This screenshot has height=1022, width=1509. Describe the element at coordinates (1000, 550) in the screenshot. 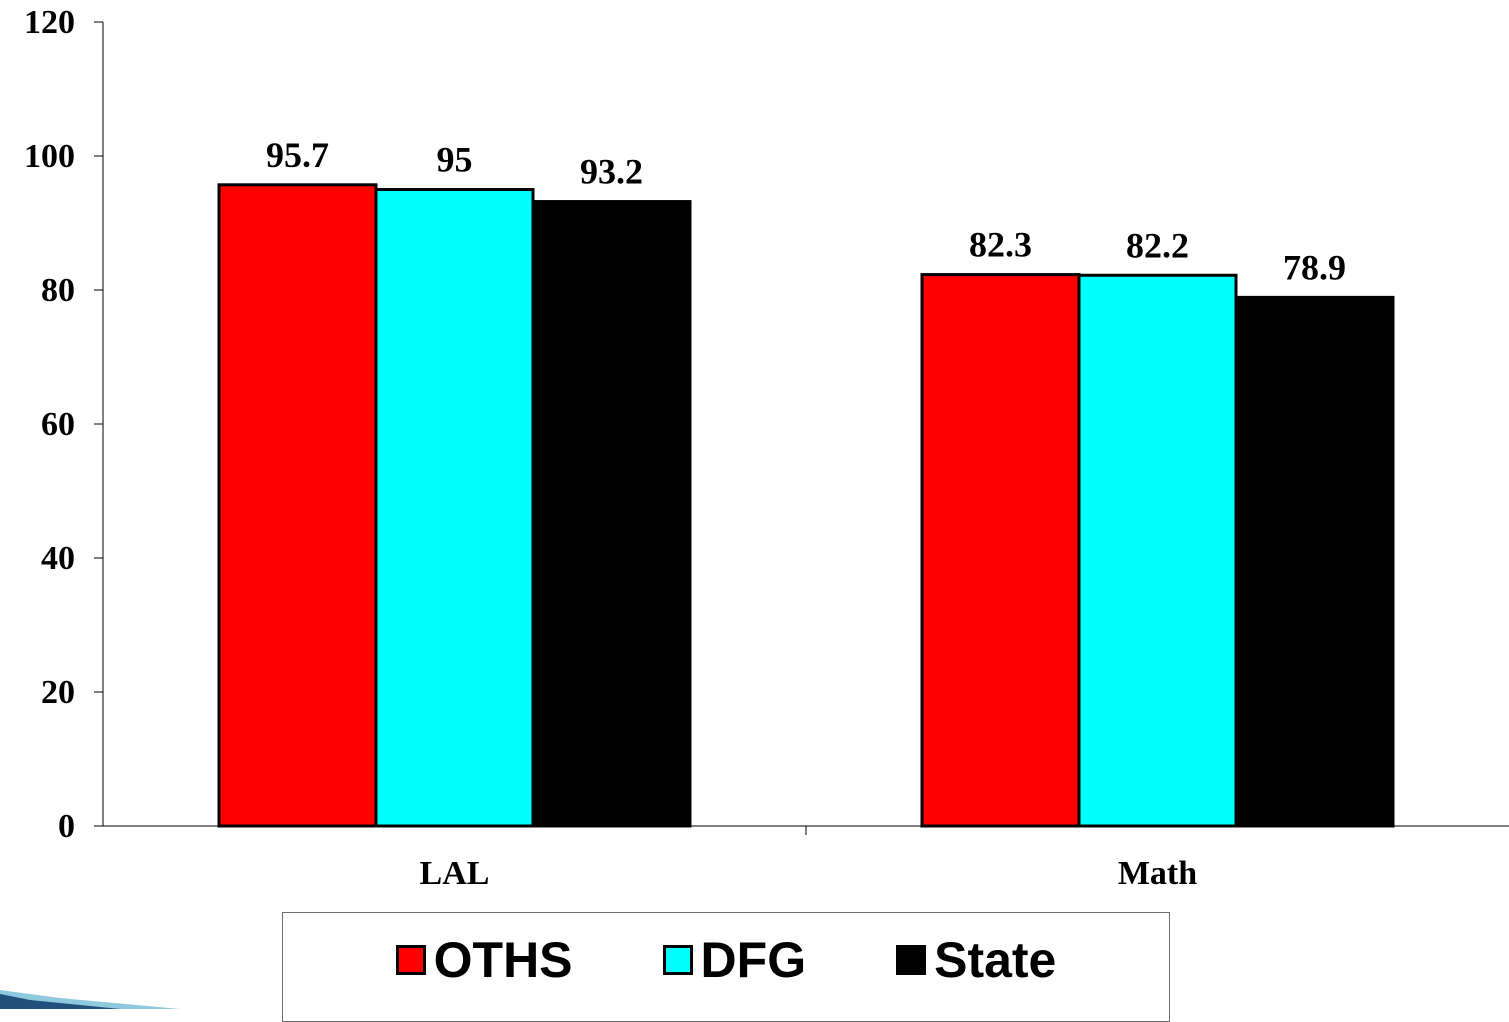

I see `bar-oths-math` at that location.